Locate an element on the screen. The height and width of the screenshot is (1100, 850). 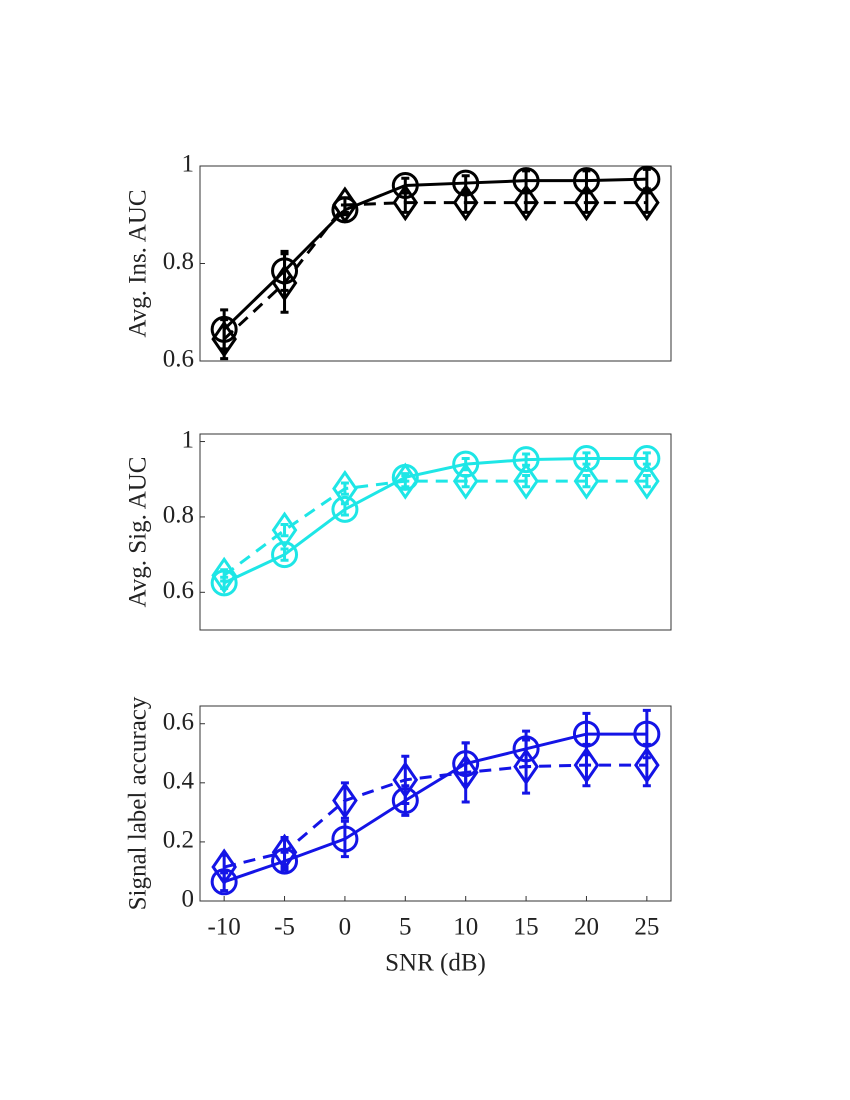
x-tick-label: 0 is located at coordinates (345, 927).